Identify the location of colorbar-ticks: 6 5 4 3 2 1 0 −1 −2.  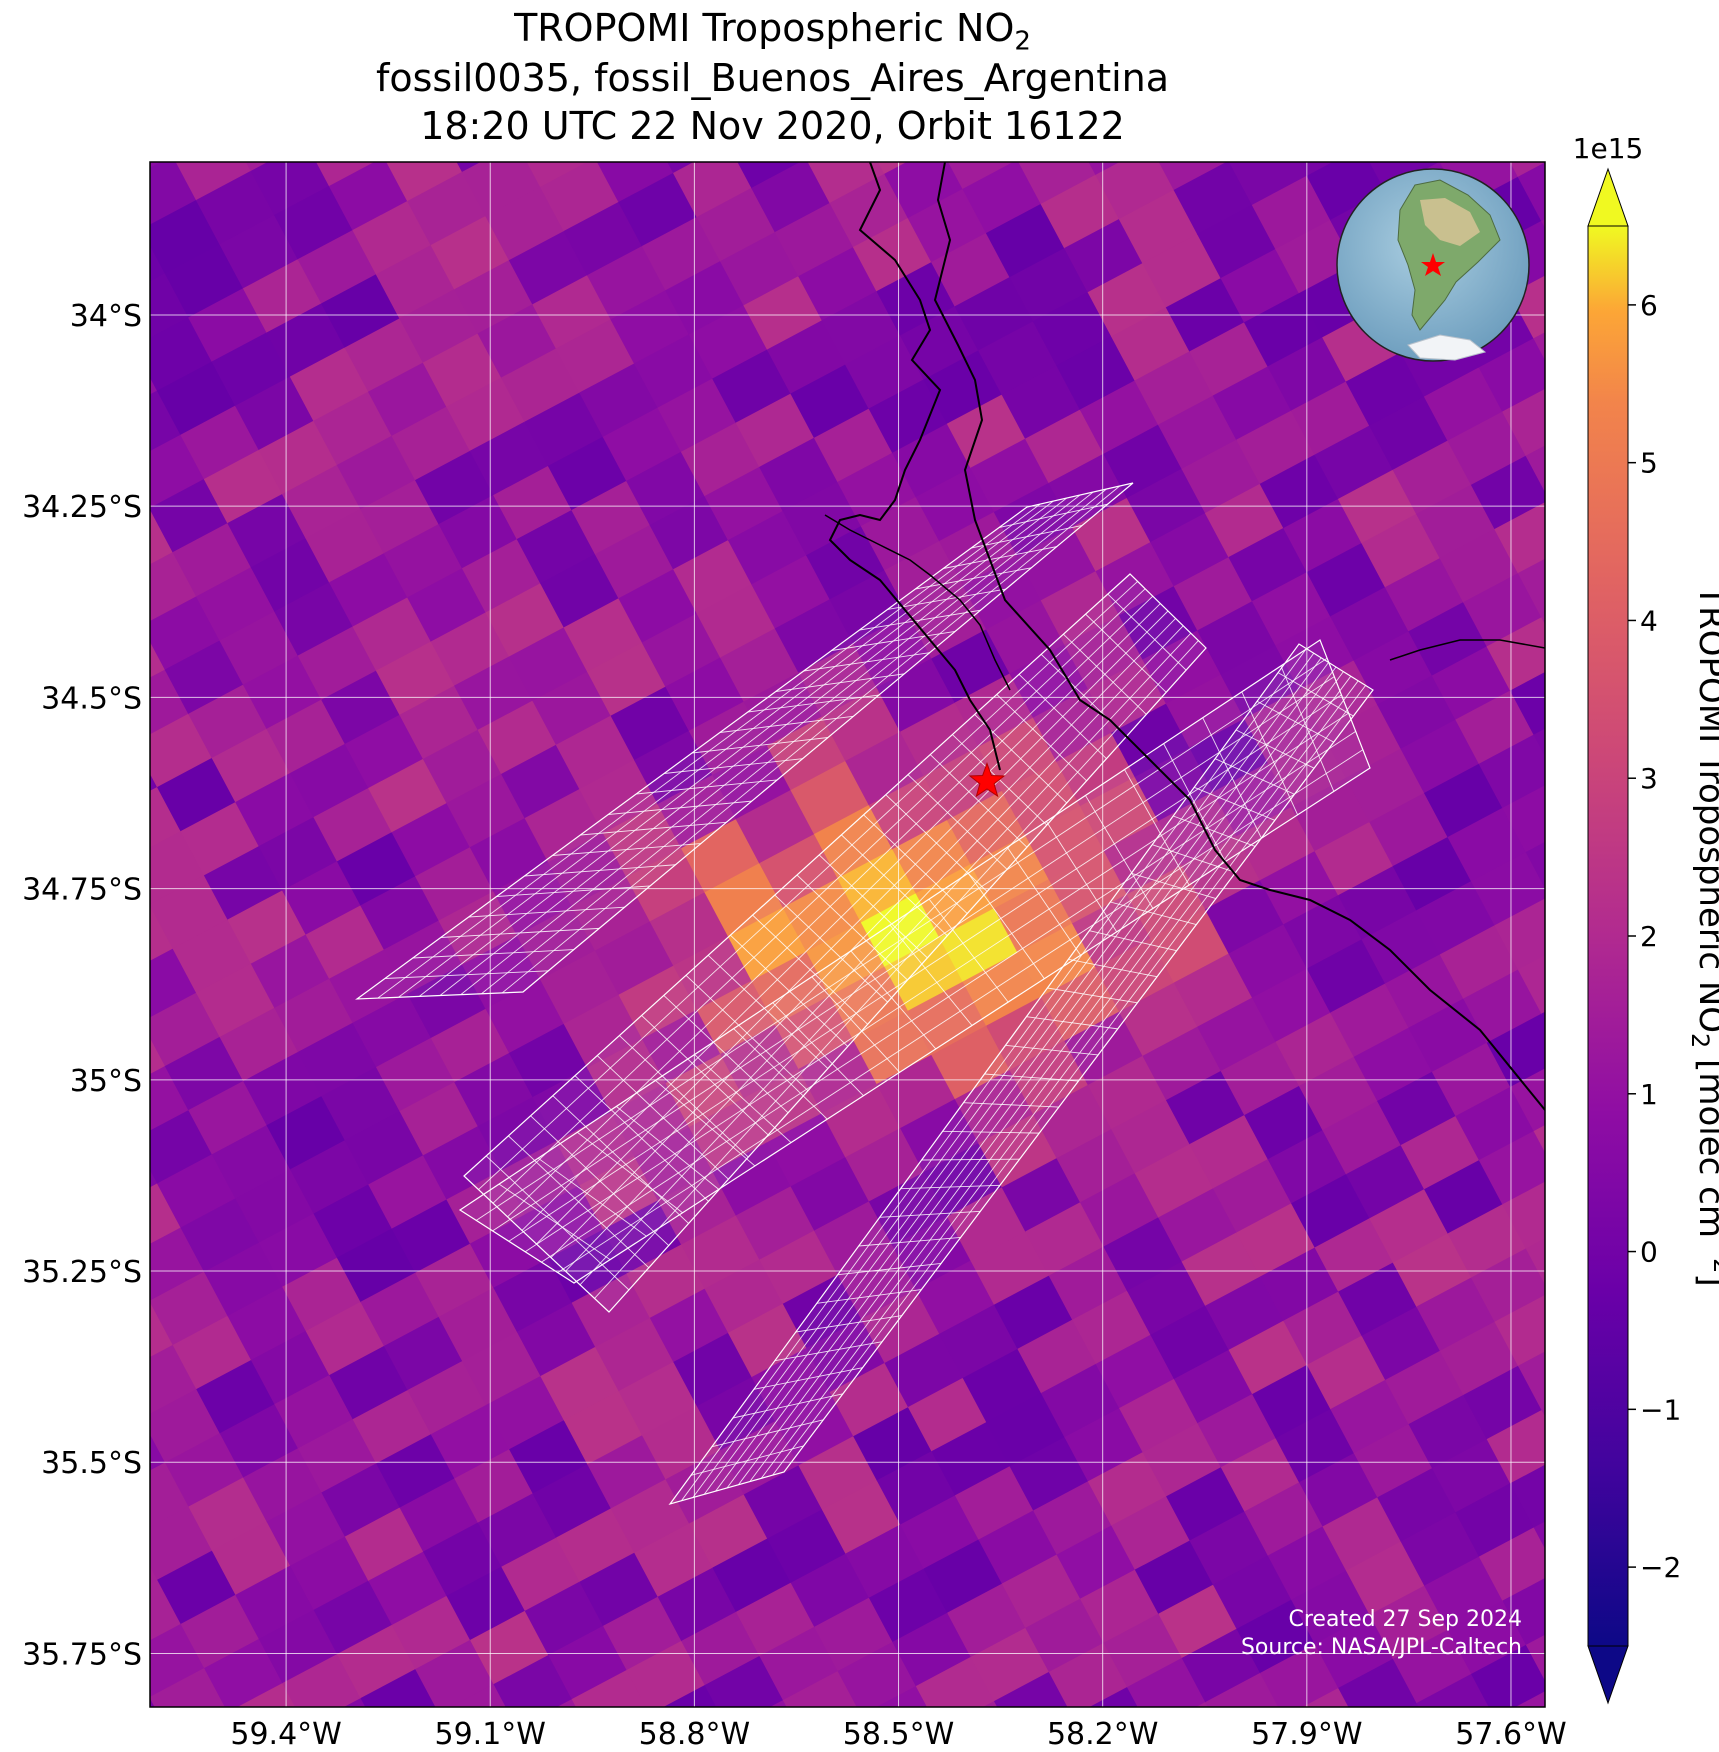
(1654, 936).